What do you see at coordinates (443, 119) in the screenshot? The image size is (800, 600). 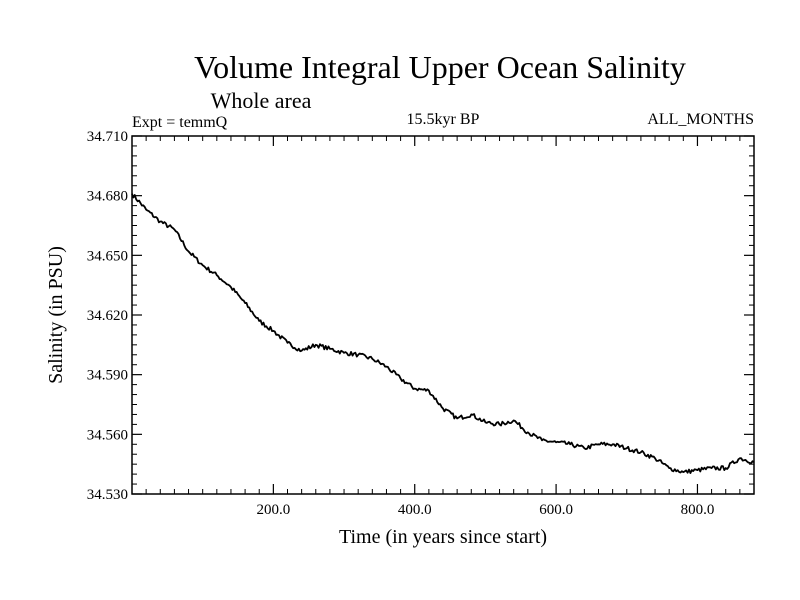 I see `period-label: 15.5kyr BP` at bounding box center [443, 119].